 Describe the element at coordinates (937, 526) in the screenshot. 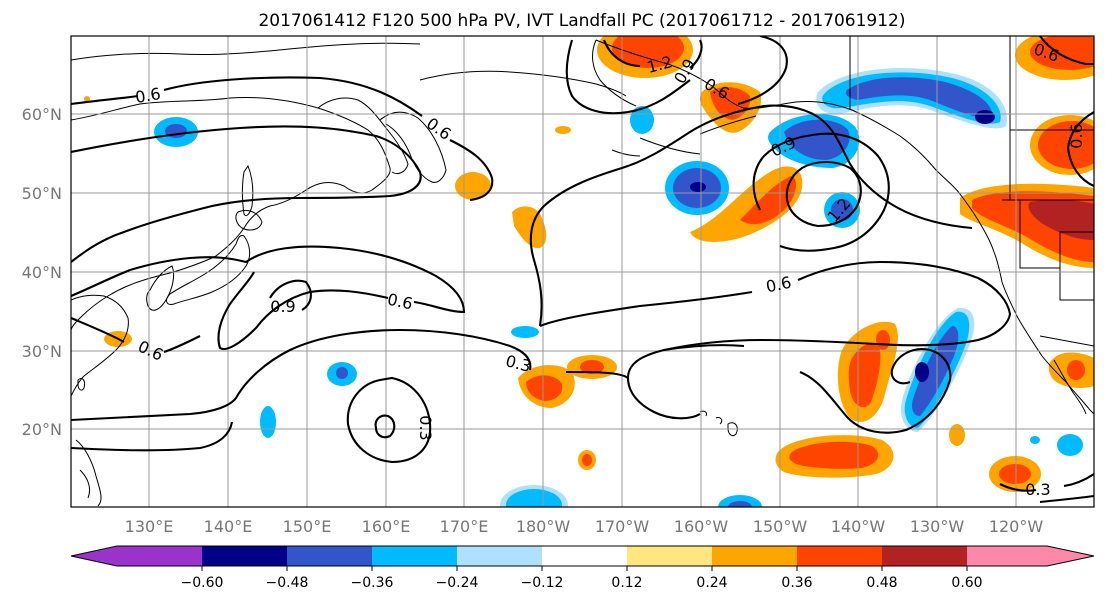

I see `lon-label: 130°W` at that location.